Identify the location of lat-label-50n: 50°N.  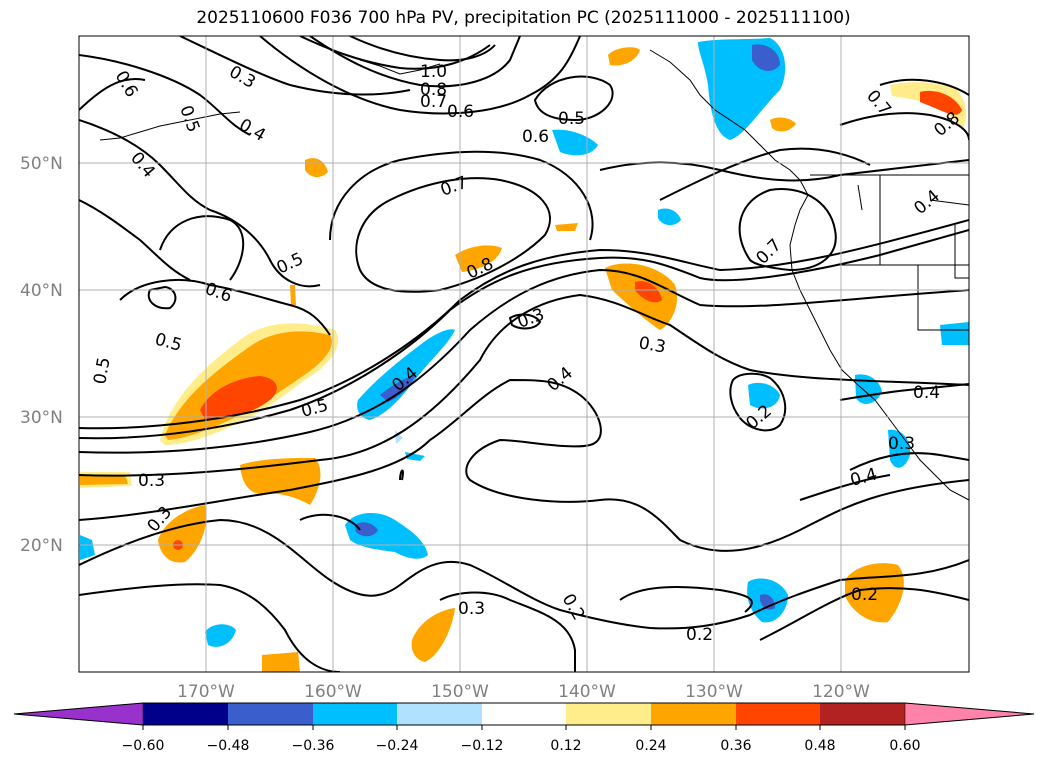
(41, 164).